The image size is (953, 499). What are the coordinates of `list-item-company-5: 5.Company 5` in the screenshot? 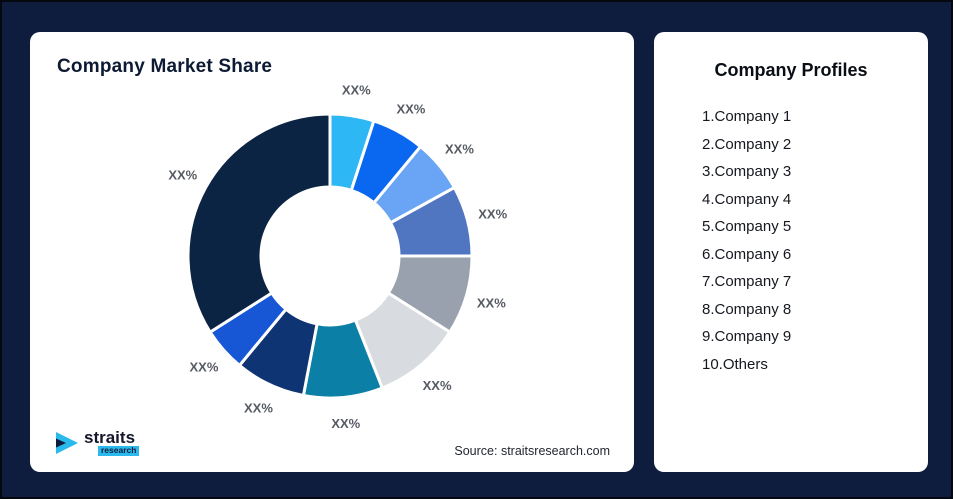 It's located at (747, 226).